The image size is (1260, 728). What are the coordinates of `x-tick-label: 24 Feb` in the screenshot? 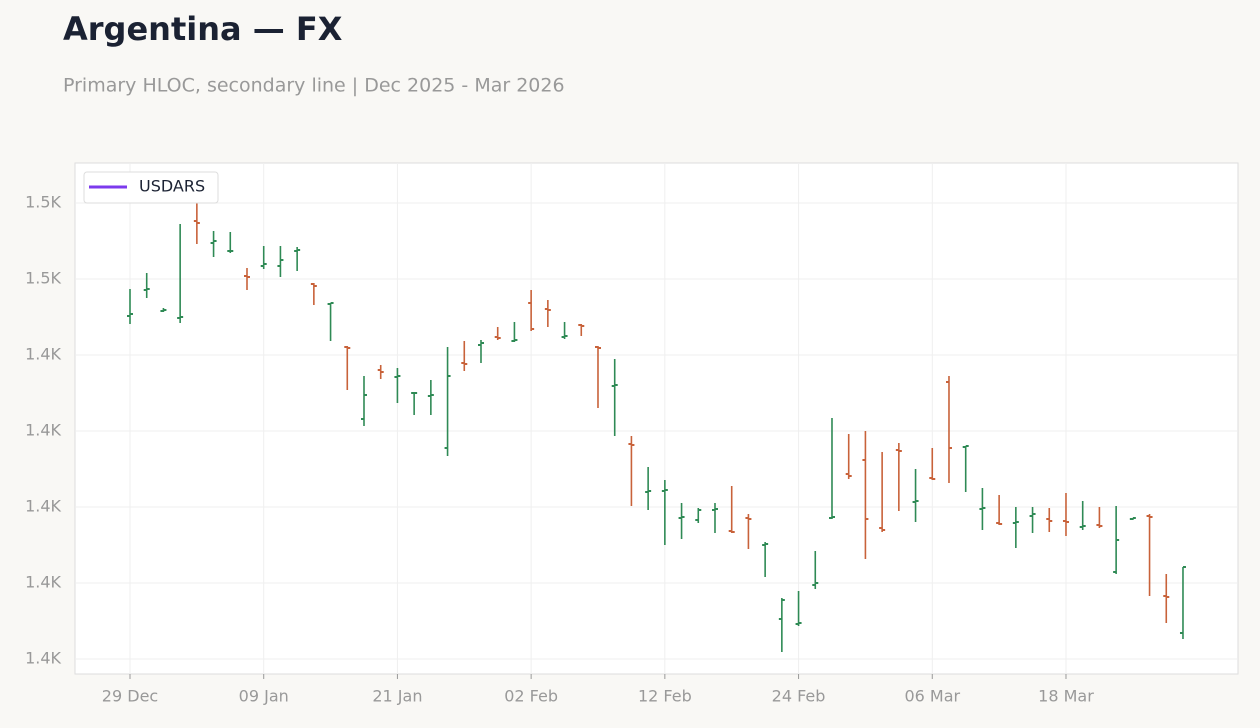 It's located at (799, 696).